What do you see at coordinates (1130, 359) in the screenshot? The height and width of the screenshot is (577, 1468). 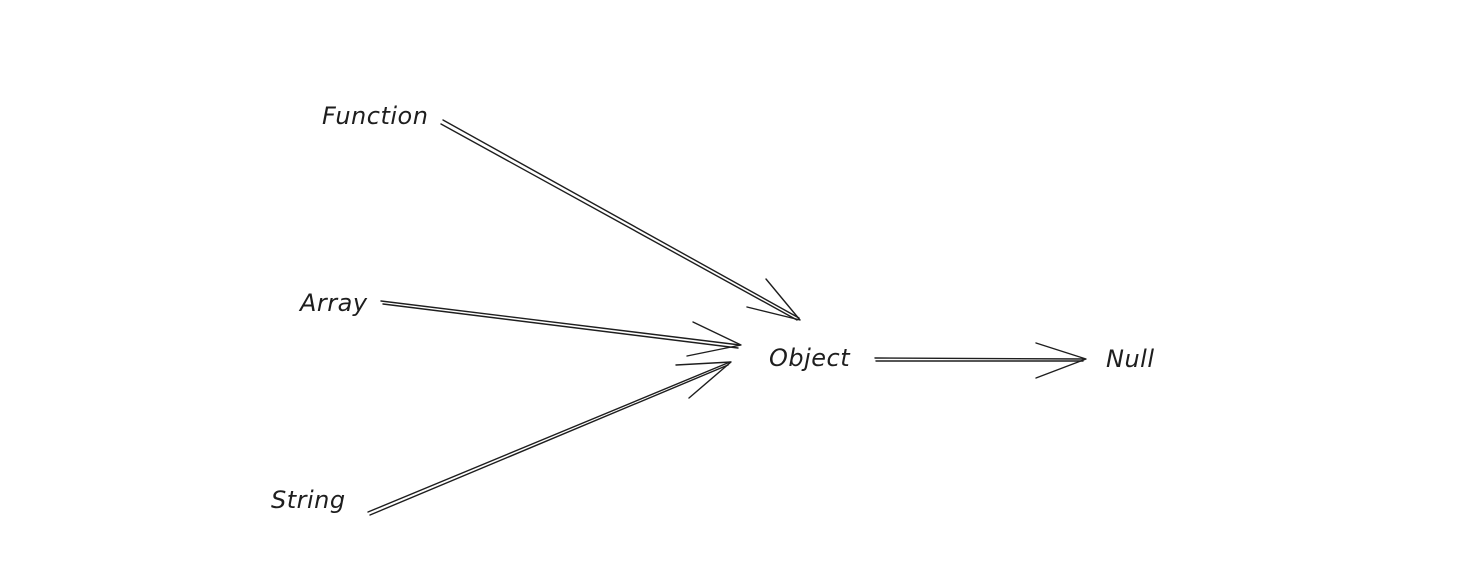 I see `node-null: Null` at bounding box center [1130, 359].